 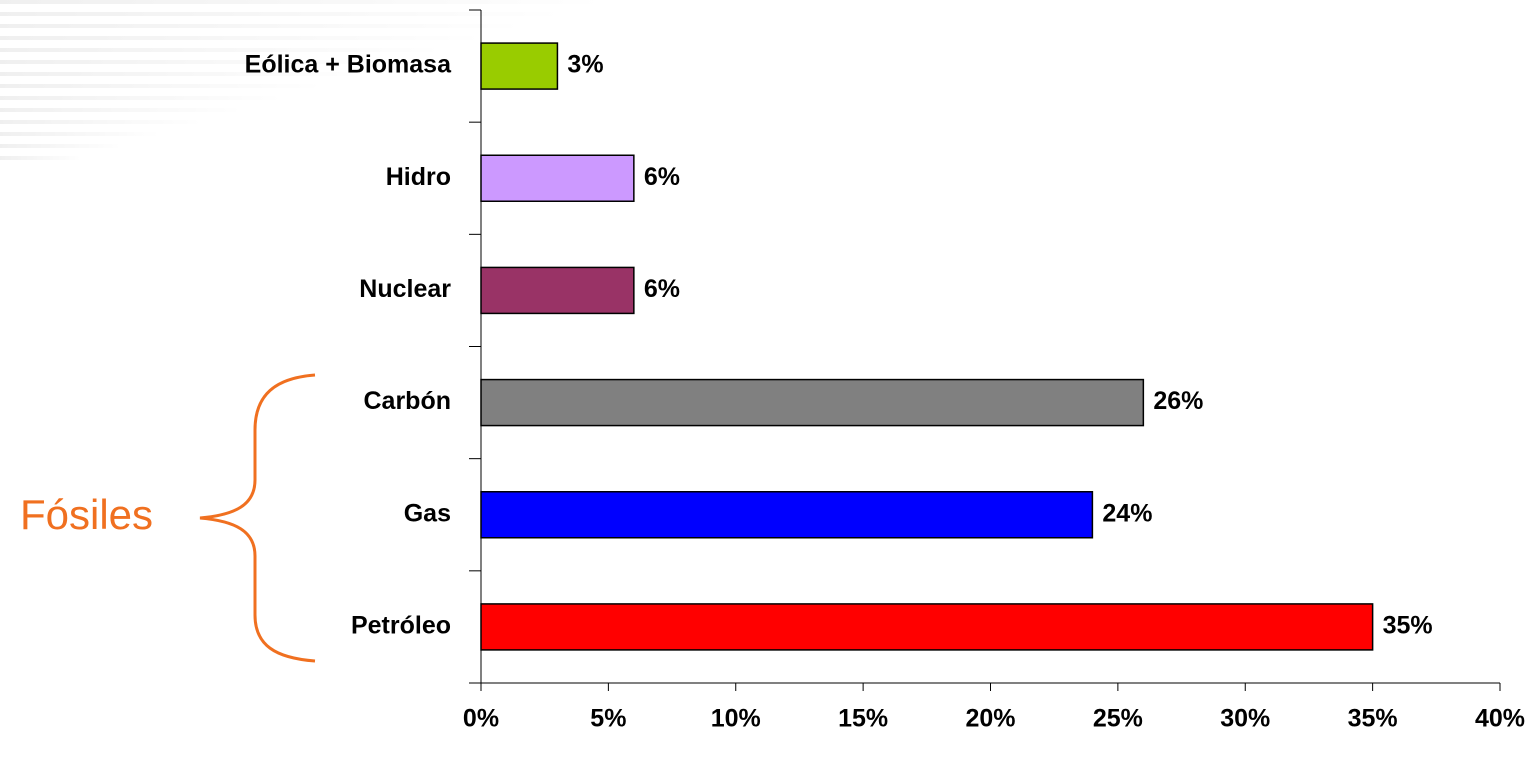 What do you see at coordinates (427, 513) in the screenshot?
I see `y-tick-label: Gas` at bounding box center [427, 513].